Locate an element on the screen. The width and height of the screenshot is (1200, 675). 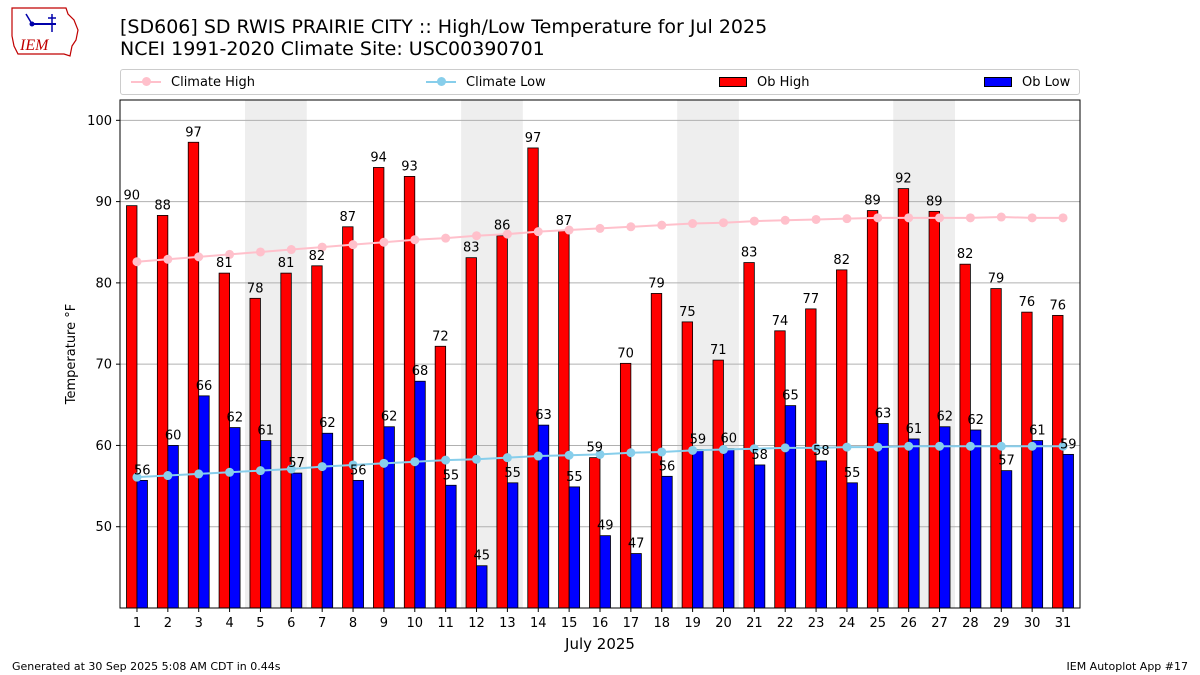
y-tick-label: 50 is located at coordinates (103, 527).